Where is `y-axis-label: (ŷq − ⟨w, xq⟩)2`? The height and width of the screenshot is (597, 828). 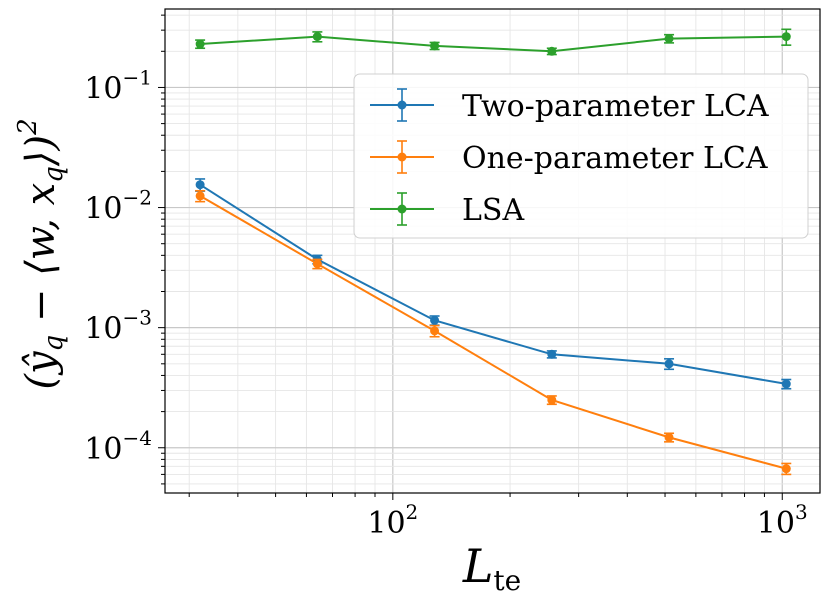 y-axis-label: (ŷq − ⟨w, xq⟩)2 is located at coordinates (41, 253).